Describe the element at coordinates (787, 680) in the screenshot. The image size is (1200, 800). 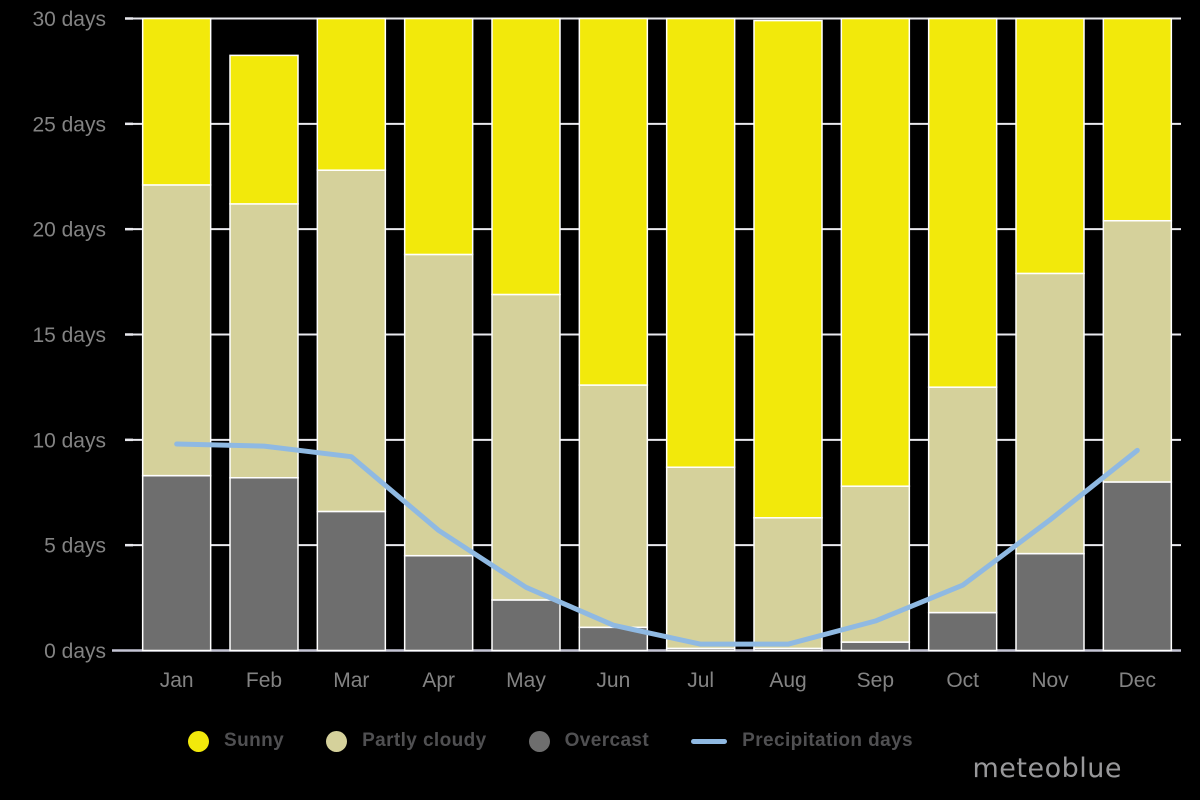
I see `x-axis-label-aug: Aug` at that location.